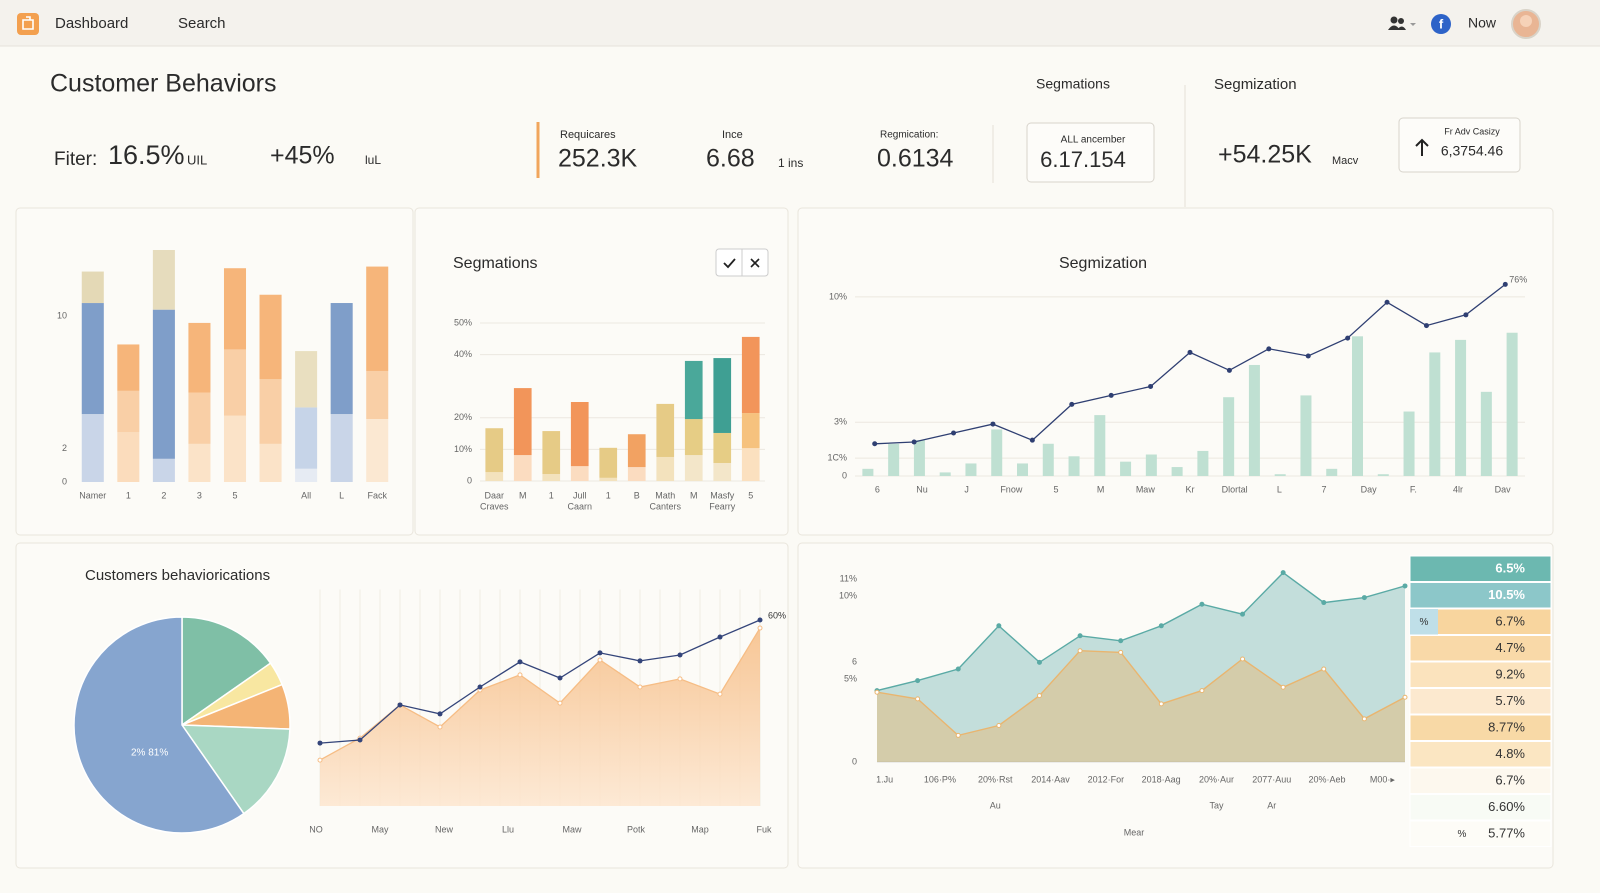 This screenshot has width=1600, height=893. What do you see at coordinates (463, 322) in the screenshot?
I see `y-tick-label: 50%` at bounding box center [463, 322].